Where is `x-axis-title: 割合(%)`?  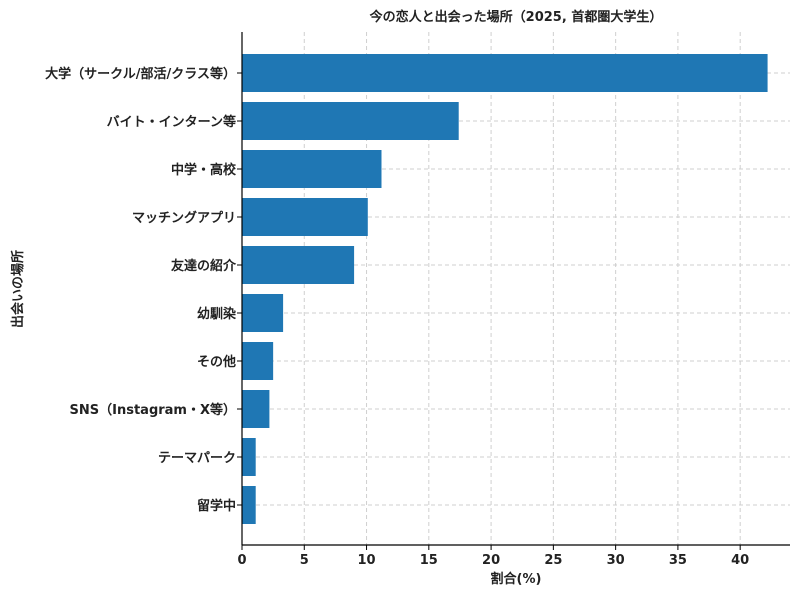
x-axis-title: 割合(%) is located at coordinates (516, 579).